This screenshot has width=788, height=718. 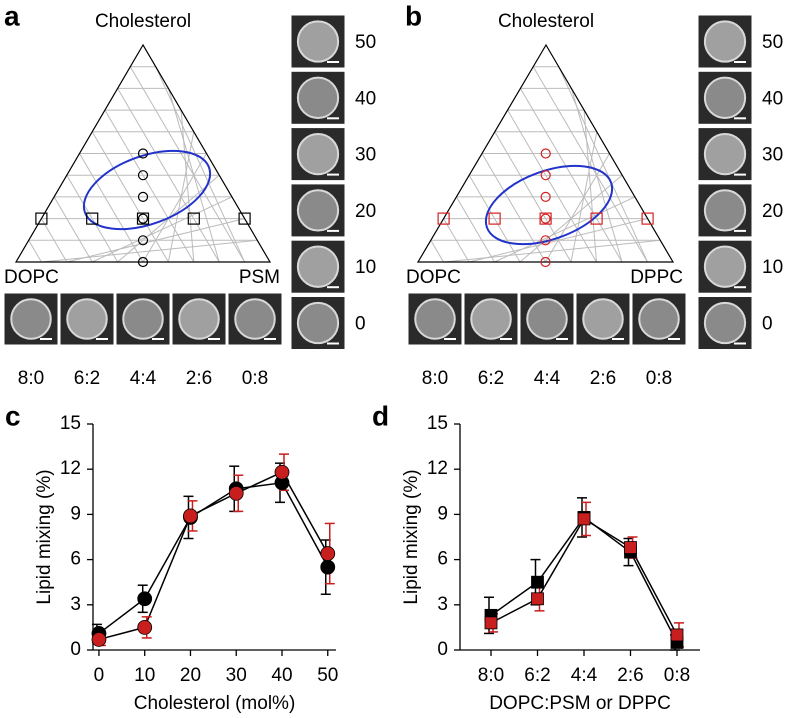 What do you see at coordinates (656, 277) in the screenshot?
I see `right-label: DPPC` at bounding box center [656, 277].